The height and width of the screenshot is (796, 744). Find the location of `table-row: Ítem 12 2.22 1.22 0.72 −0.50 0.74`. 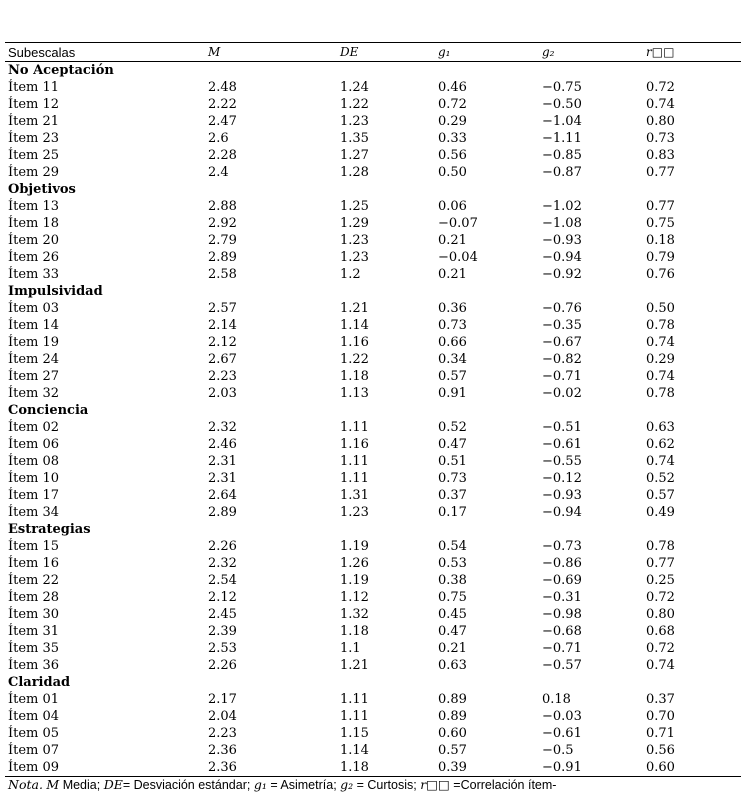

table-row: Ítem 12 2.22 1.22 0.72 −0.50 0.74 is located at coordinates (373, 104).